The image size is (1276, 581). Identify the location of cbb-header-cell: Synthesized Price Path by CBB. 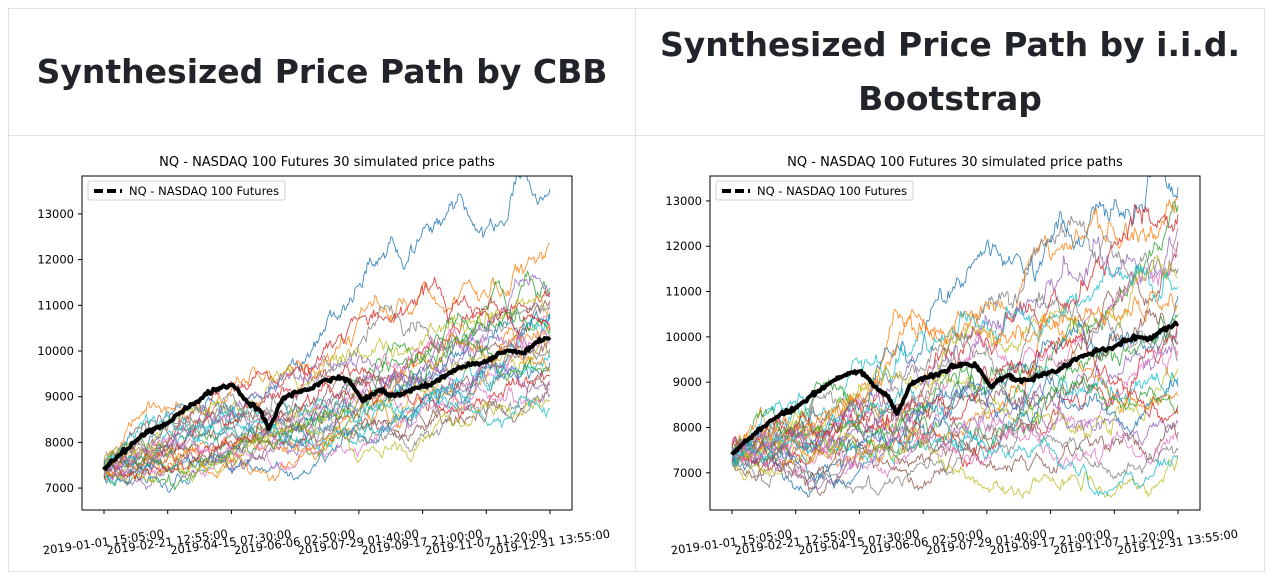
(322, 72).